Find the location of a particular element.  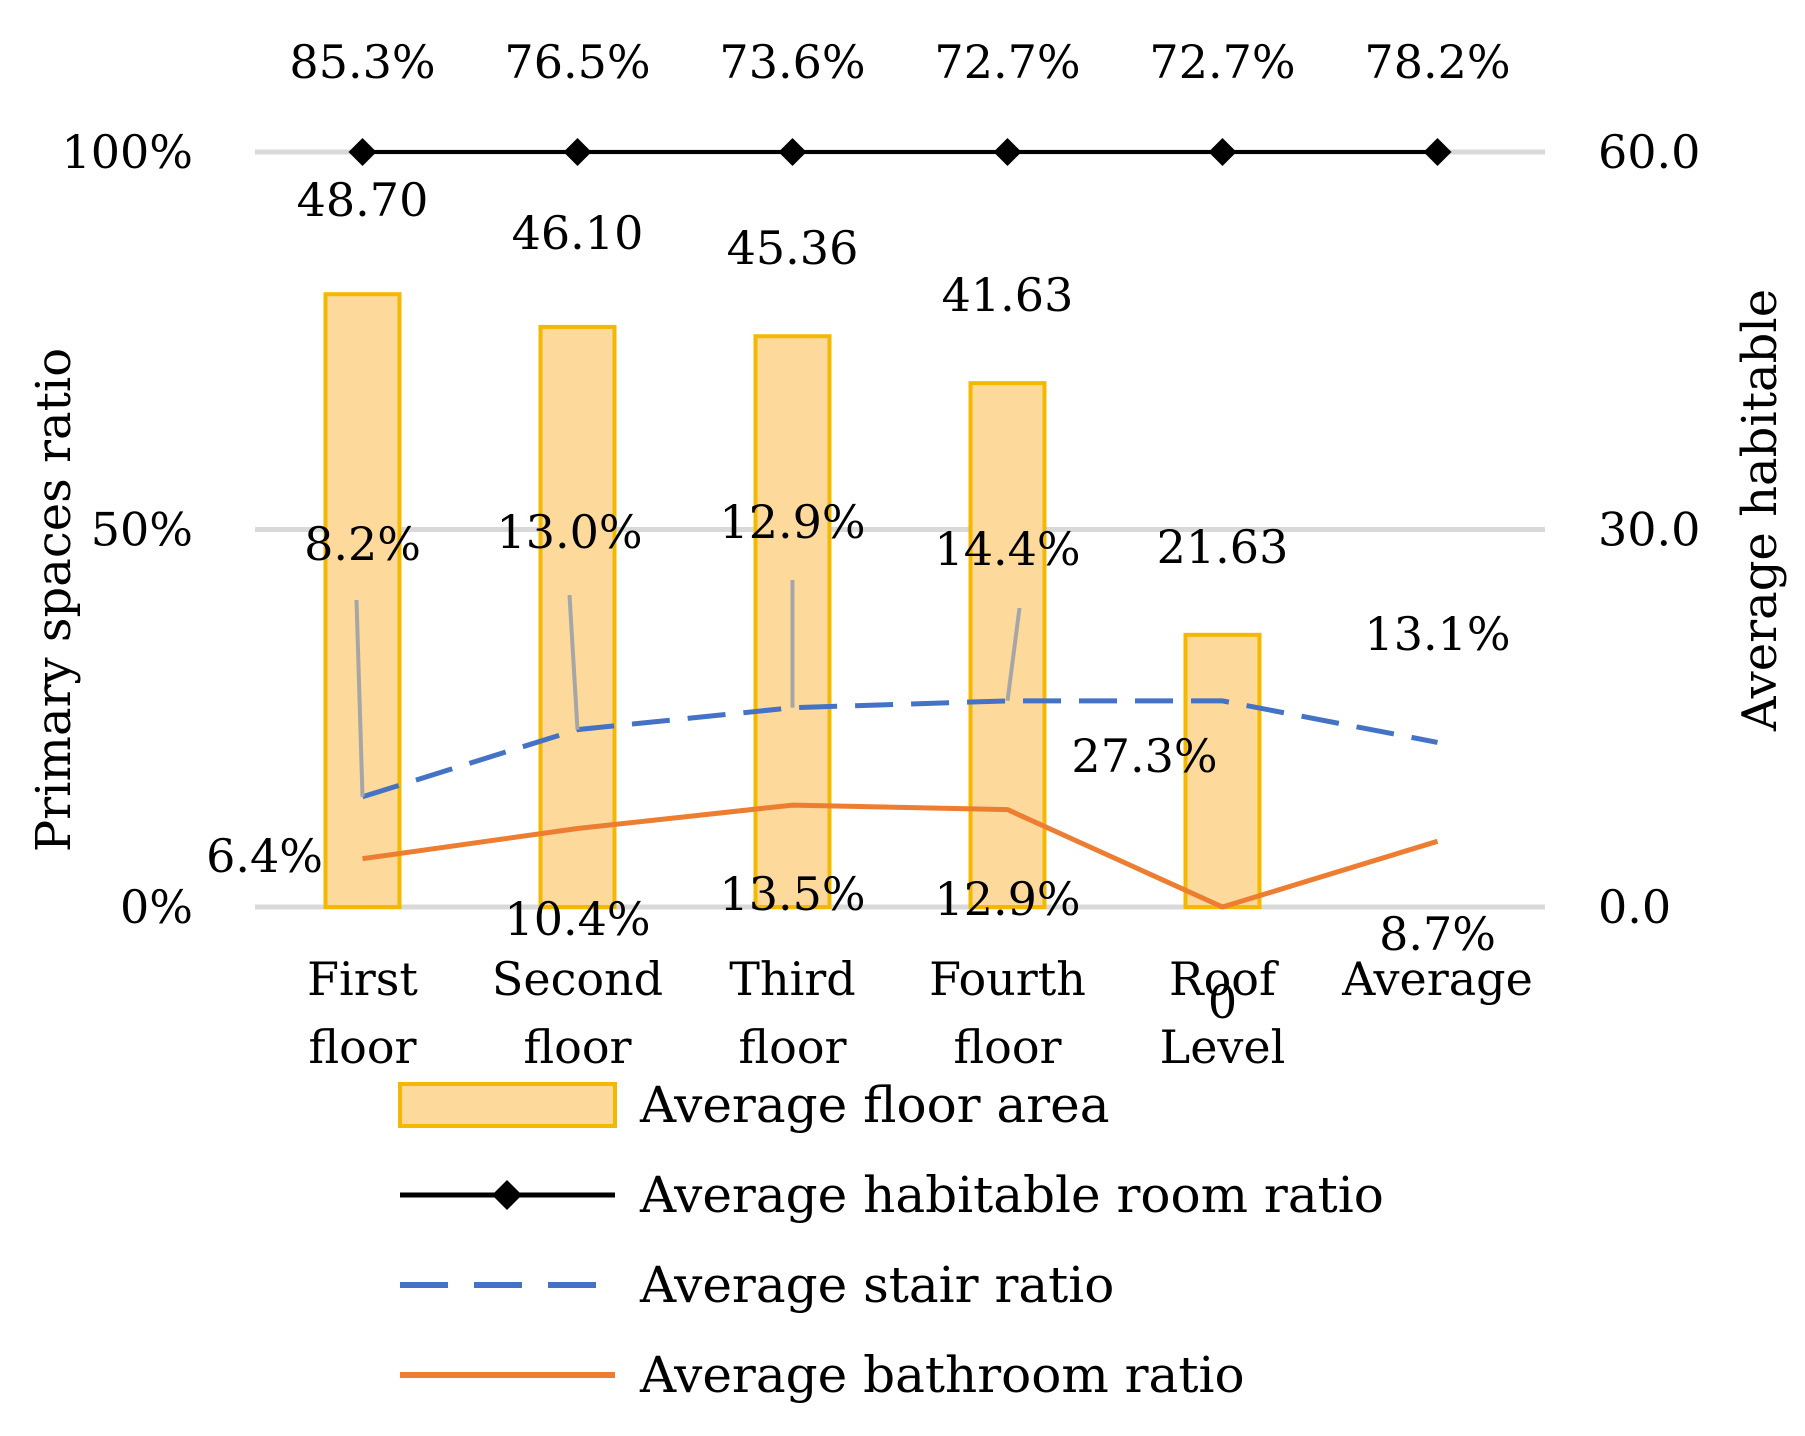

y-left-tick-label: 100% is located at coordinates (127, 152).